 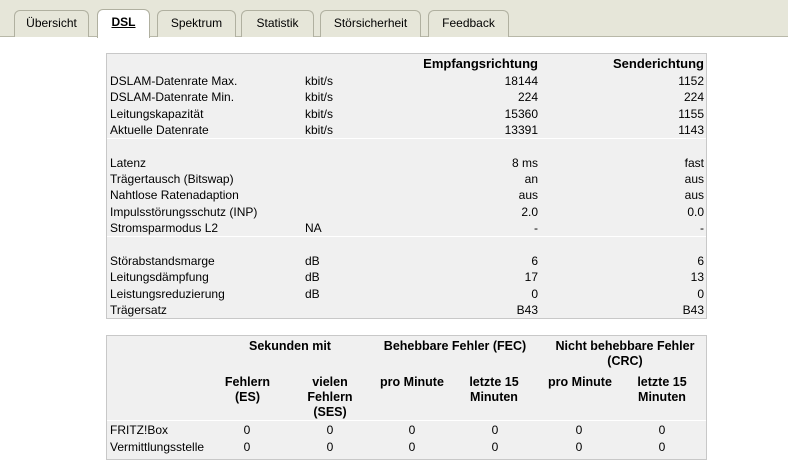 I want to click on subheader-fec-per-minute: pro Minute, so click(x=412, y=382).